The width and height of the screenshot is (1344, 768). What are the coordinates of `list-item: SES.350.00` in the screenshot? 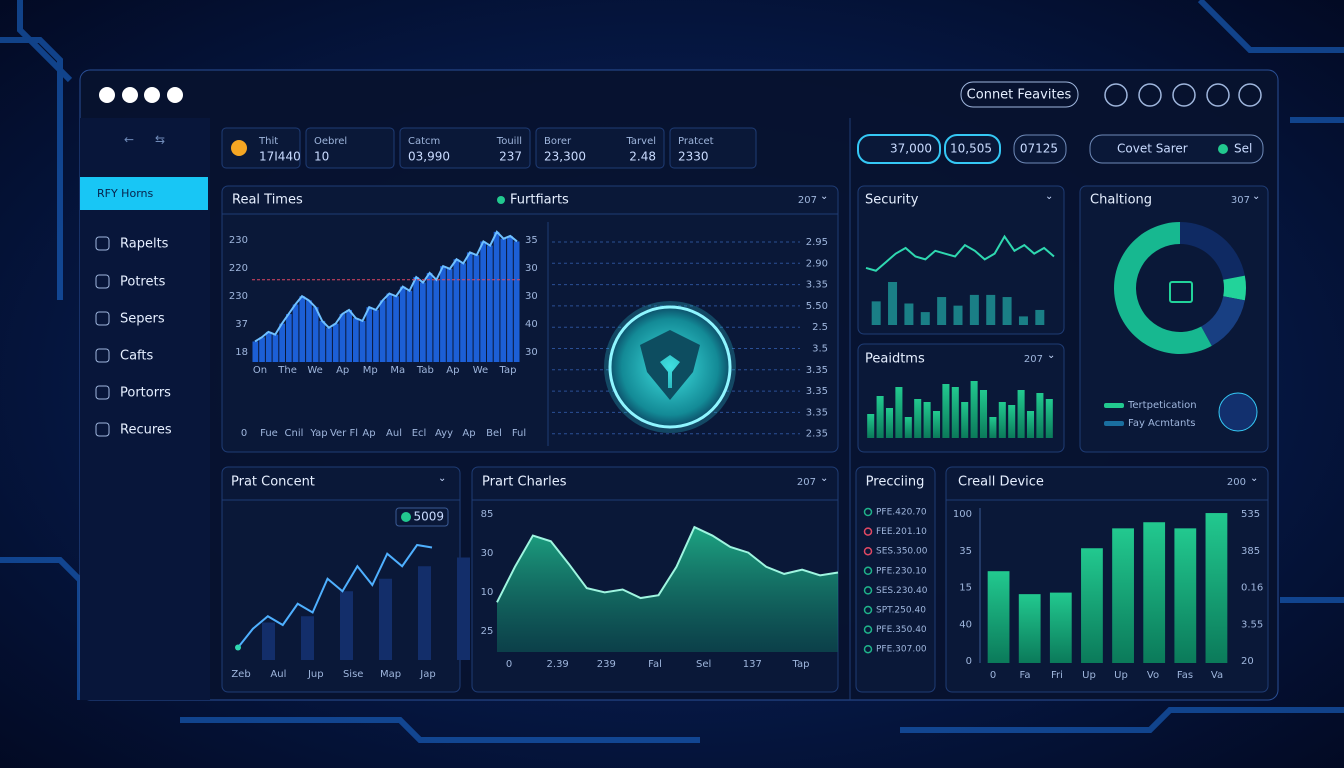 It's located at (902, 552).